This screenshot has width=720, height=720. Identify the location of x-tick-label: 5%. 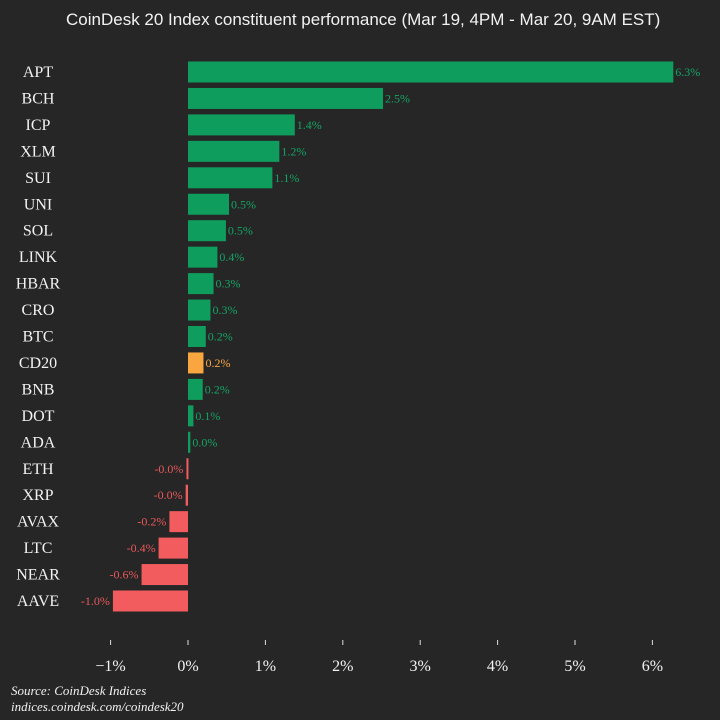
(574, 666).